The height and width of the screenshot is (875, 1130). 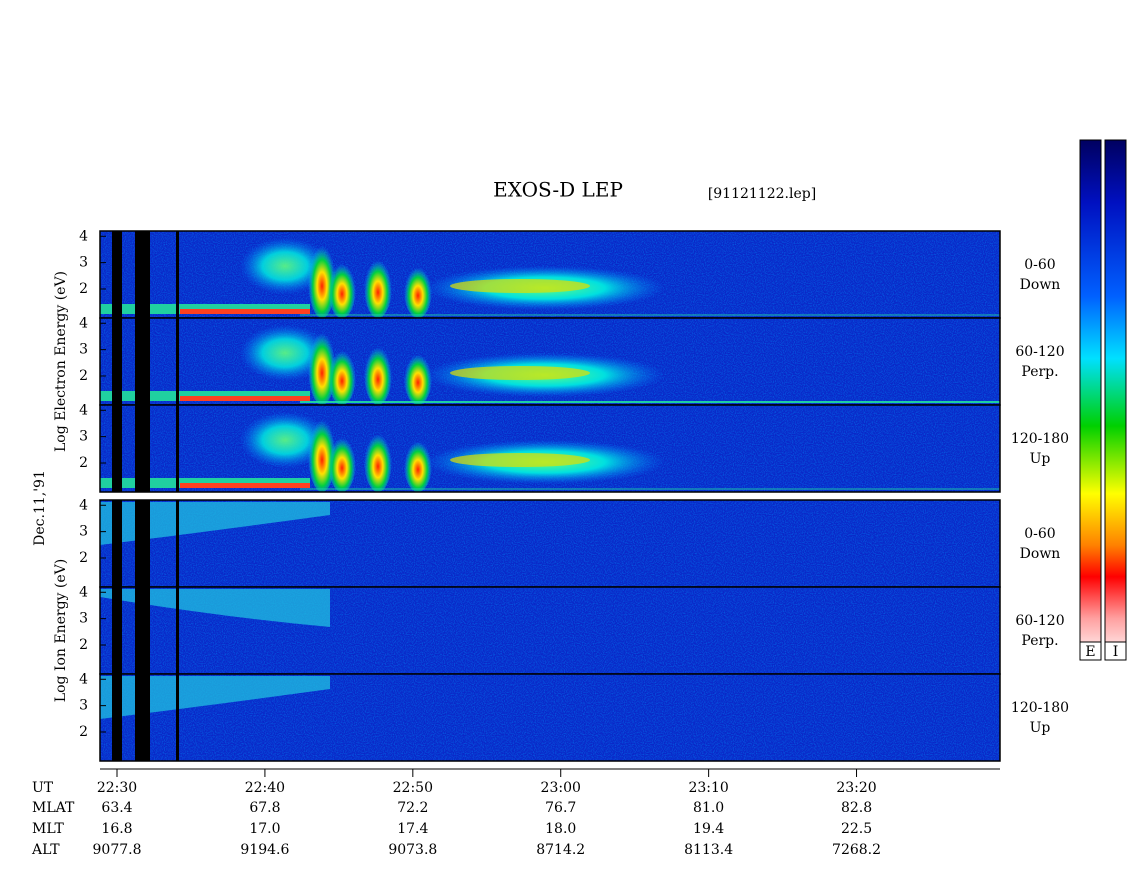 I want to click on orbit-value: 8714.2, so click(x=560, y=850).